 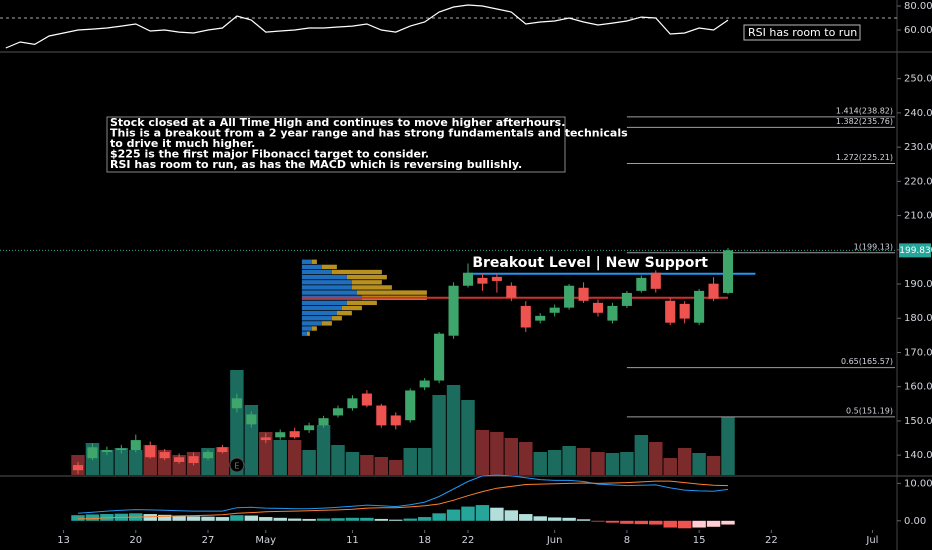 What do you see at coordinates (918, 181) in the screenshot?
I see `y-tick-label: 220.00` at bounding box center [918, 181].